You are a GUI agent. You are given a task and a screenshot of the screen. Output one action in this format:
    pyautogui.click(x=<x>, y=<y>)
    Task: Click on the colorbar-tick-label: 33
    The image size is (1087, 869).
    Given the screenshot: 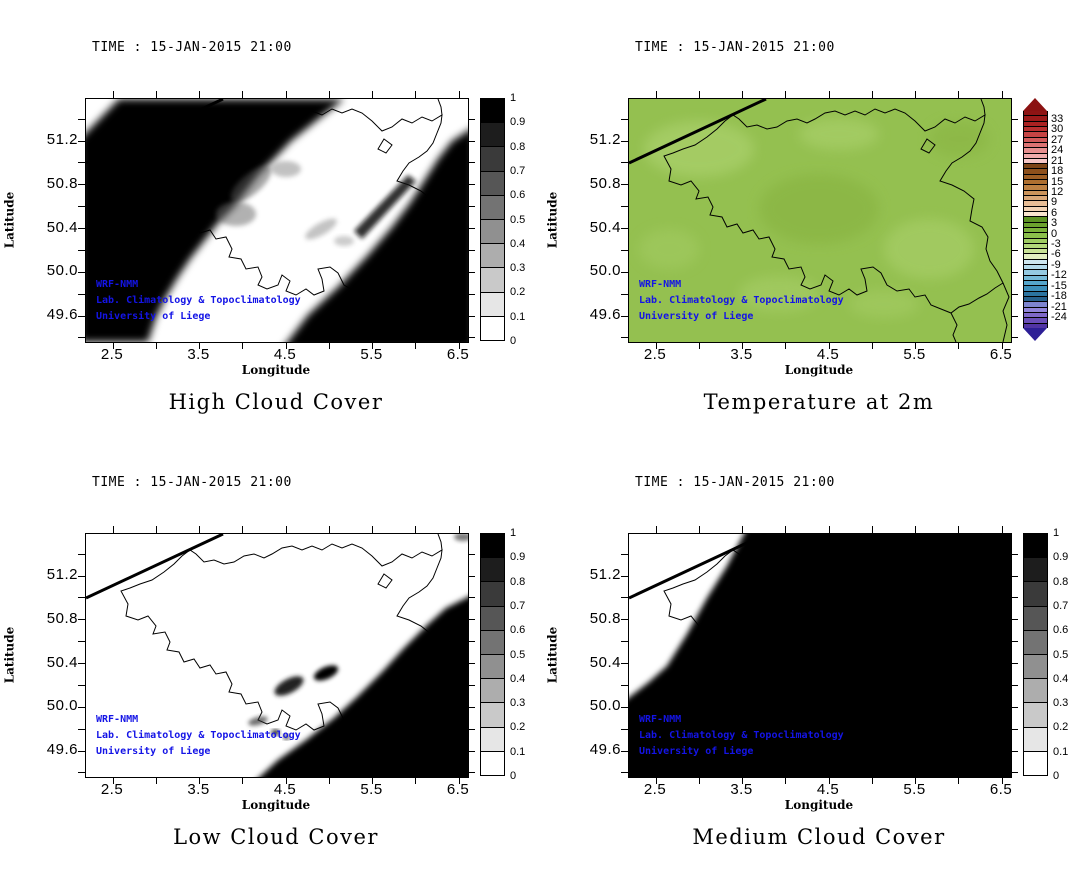 What is the action you would take?
    pyautogui.click(x=1057, y=119)
    